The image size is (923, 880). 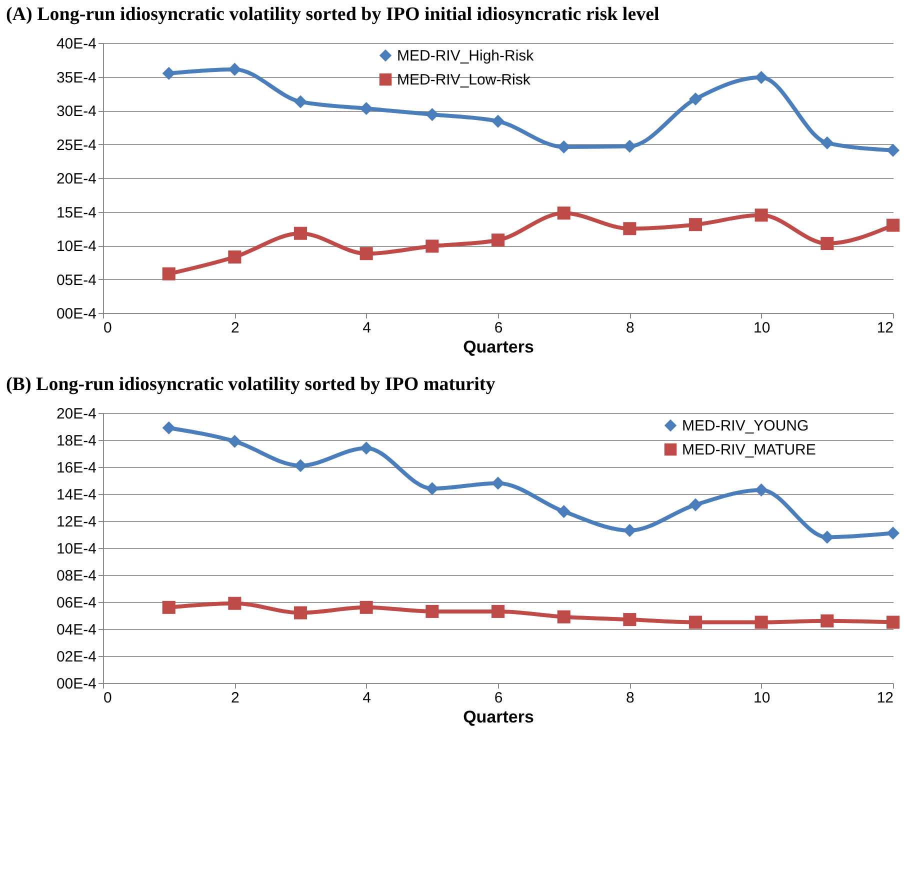 I want to click on y-tick-label: 04E-4, so click(x=76, y=630).